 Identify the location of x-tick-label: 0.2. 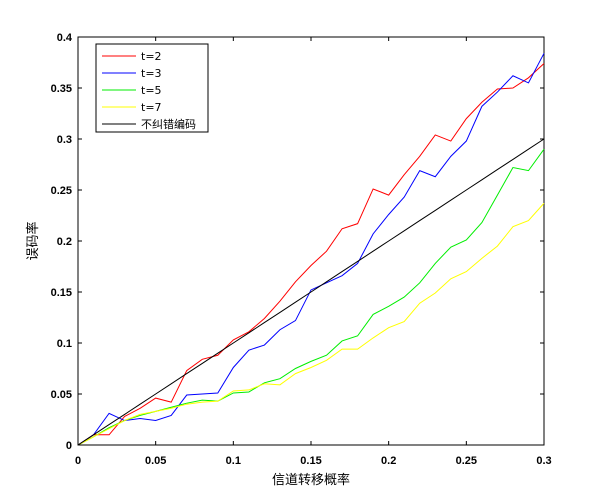
(388, 461).